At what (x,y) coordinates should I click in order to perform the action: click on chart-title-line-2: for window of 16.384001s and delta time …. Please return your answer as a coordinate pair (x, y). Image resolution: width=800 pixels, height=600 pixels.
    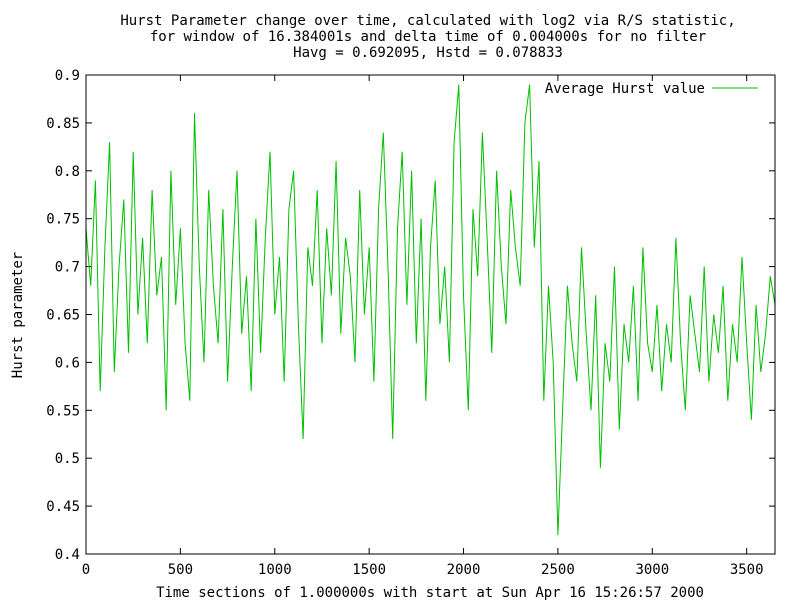
    Looking at the image, I should click on (428, 37).